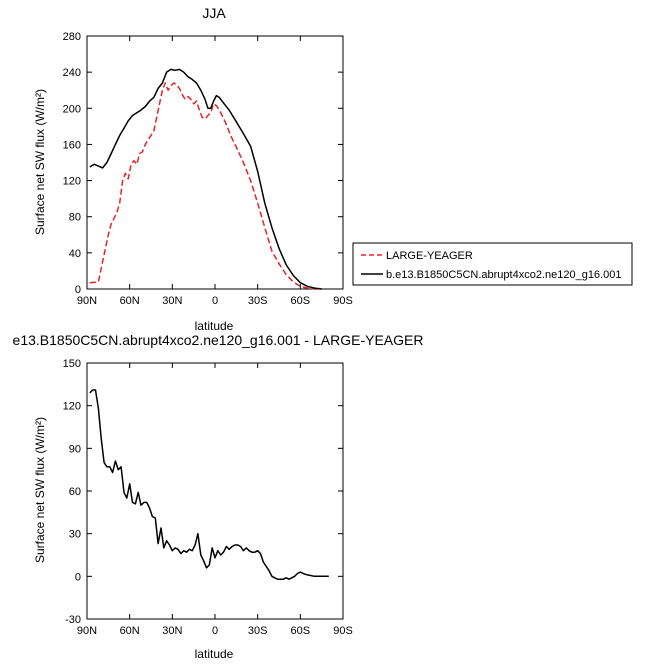  I want to click on y-tick-label: 160, so click(72, 145).